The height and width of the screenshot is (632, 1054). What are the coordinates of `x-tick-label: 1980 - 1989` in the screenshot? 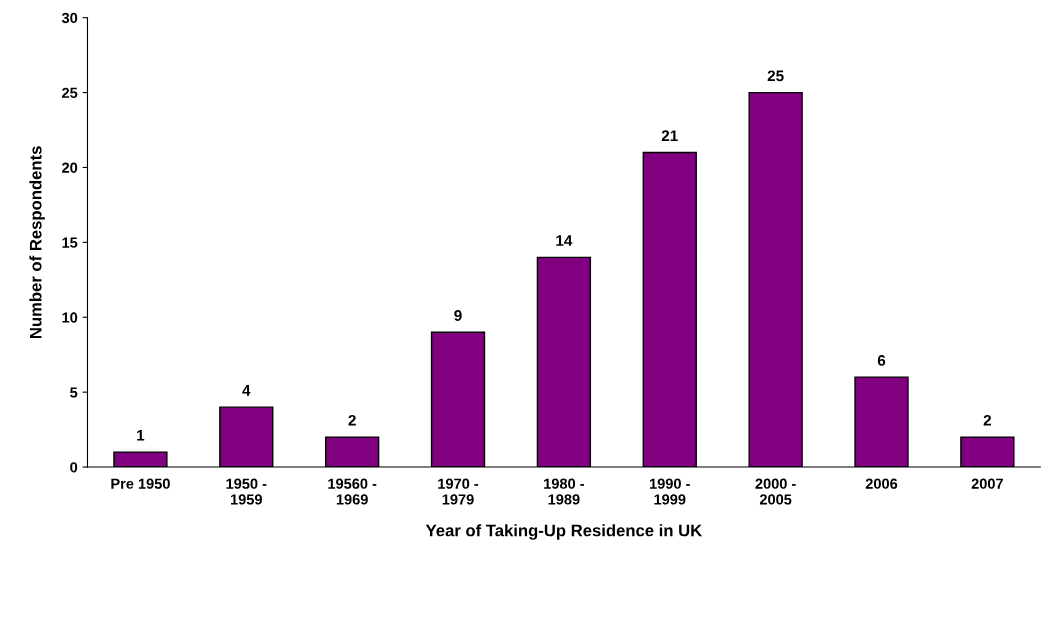 It's located at (564, 491).